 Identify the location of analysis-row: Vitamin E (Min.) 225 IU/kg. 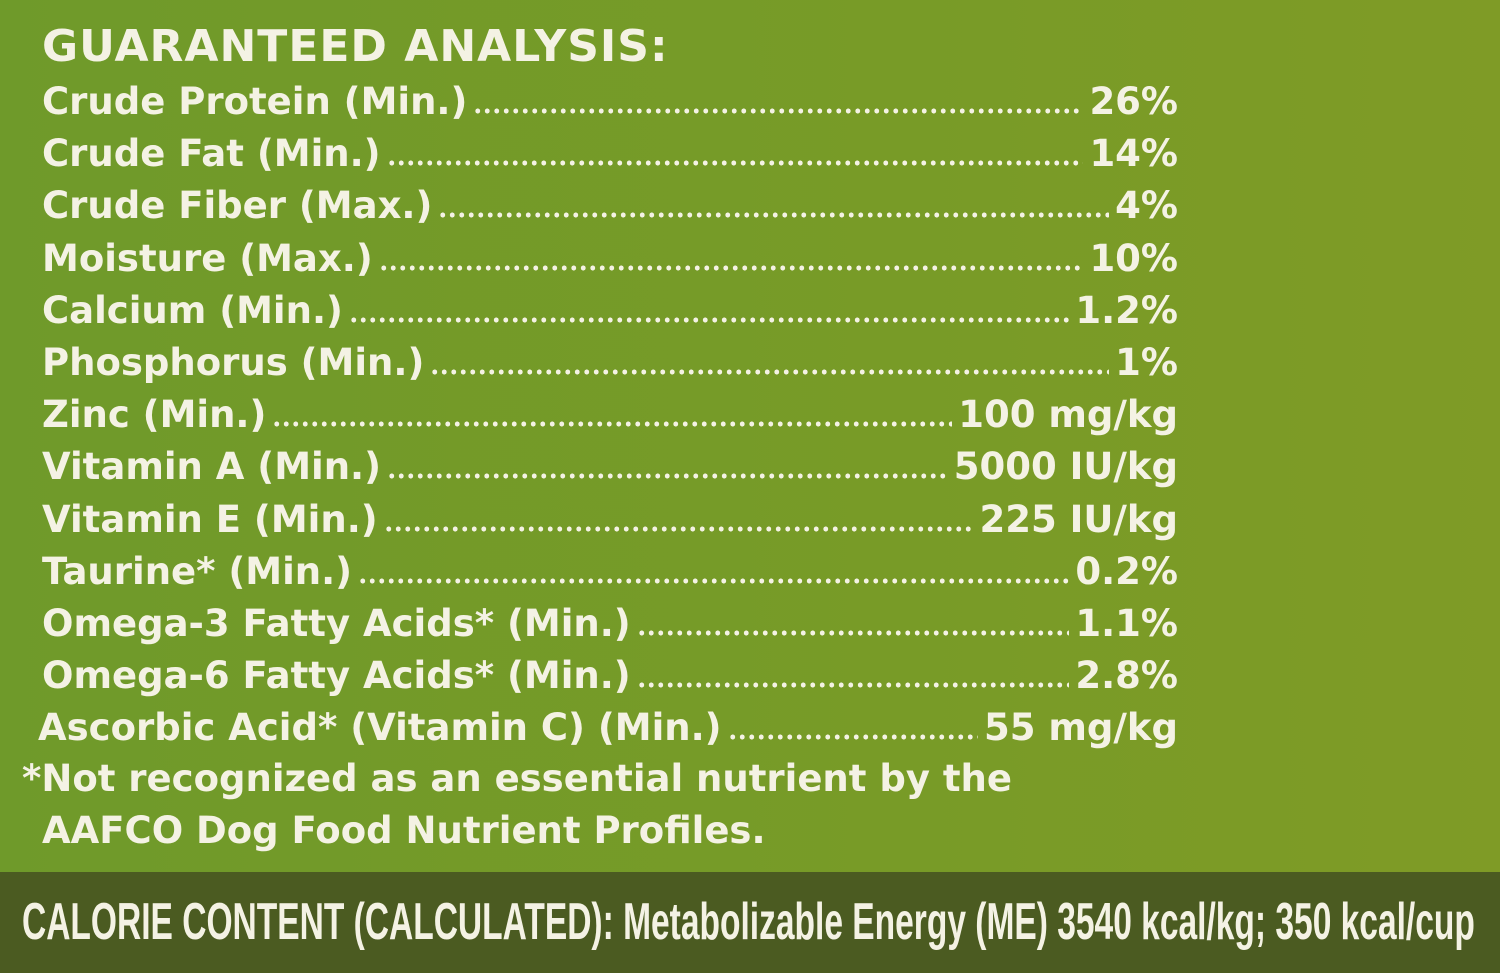
(610, 520).